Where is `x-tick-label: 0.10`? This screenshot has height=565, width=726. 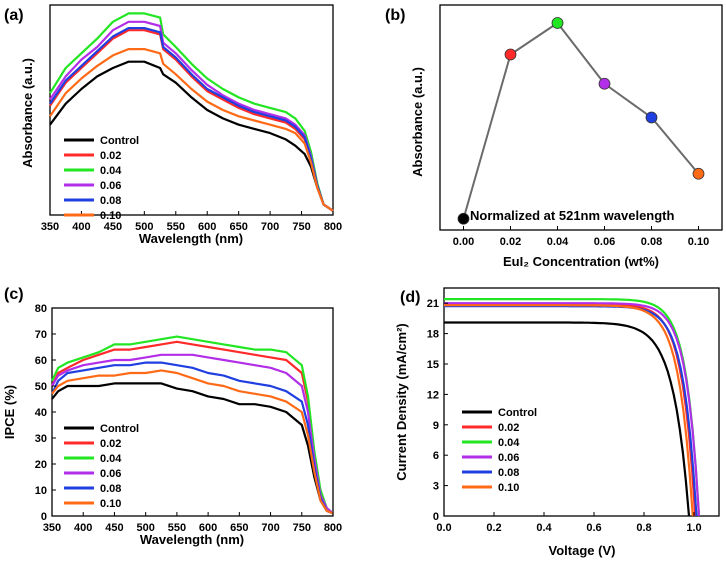 x-tick-label: 0.10 is located at coordinates (698, 242).